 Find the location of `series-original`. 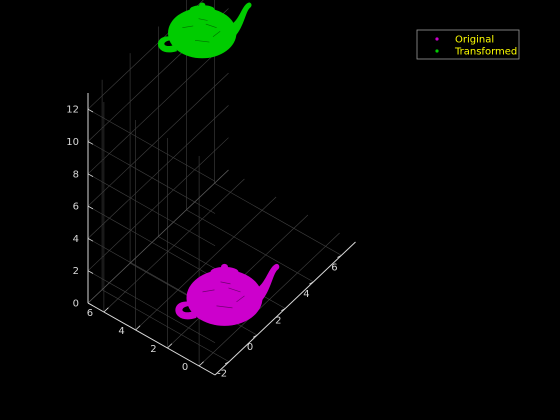

series-original is located at coordinates (227, 294).